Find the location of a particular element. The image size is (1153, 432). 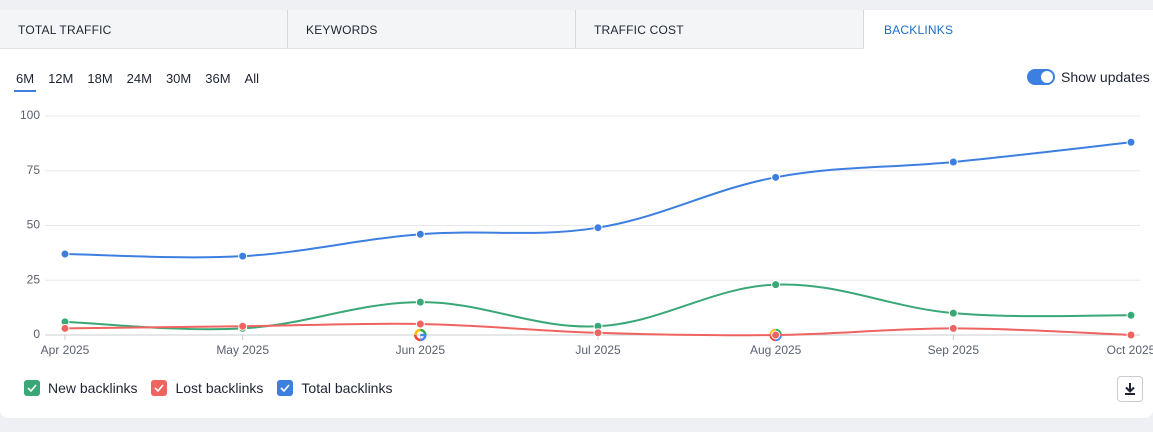

google-update-icon is located at coordinates (420, 335).